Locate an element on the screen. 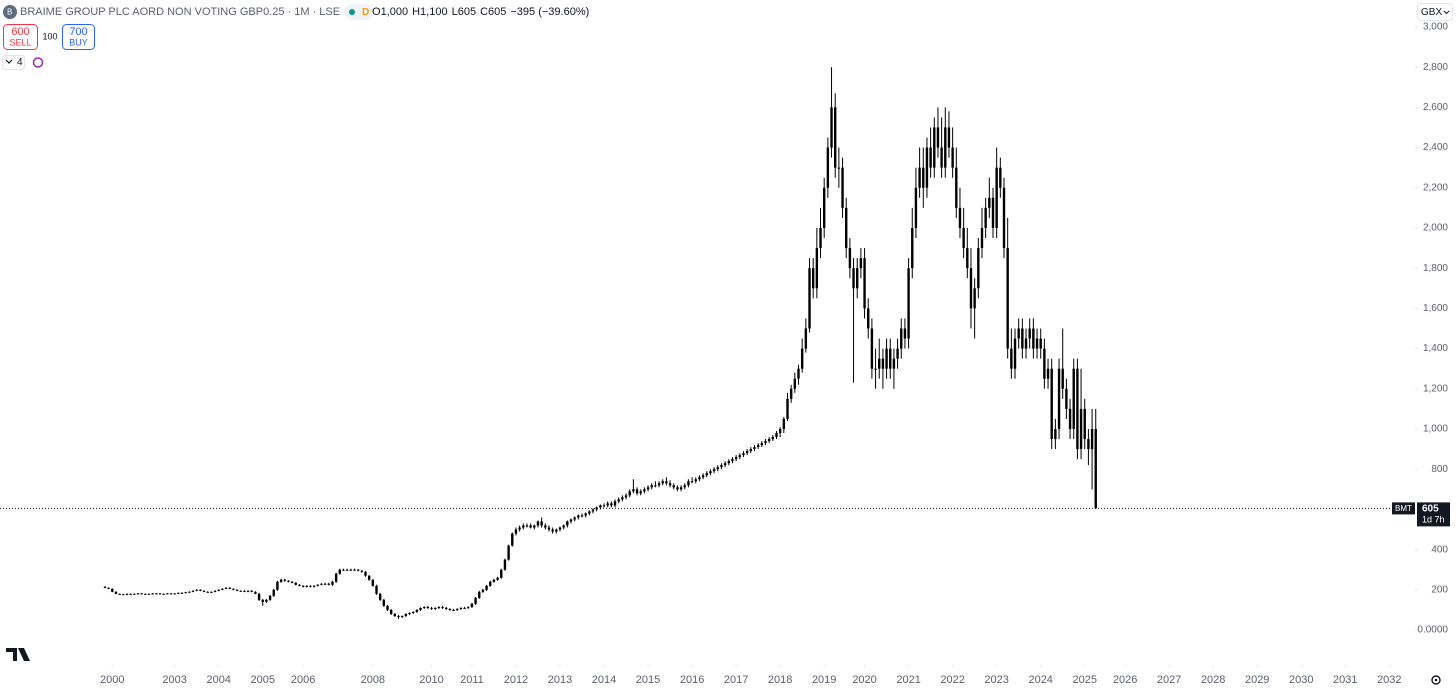  x-tick-label: 2017 is located at coordinates (736, 680).